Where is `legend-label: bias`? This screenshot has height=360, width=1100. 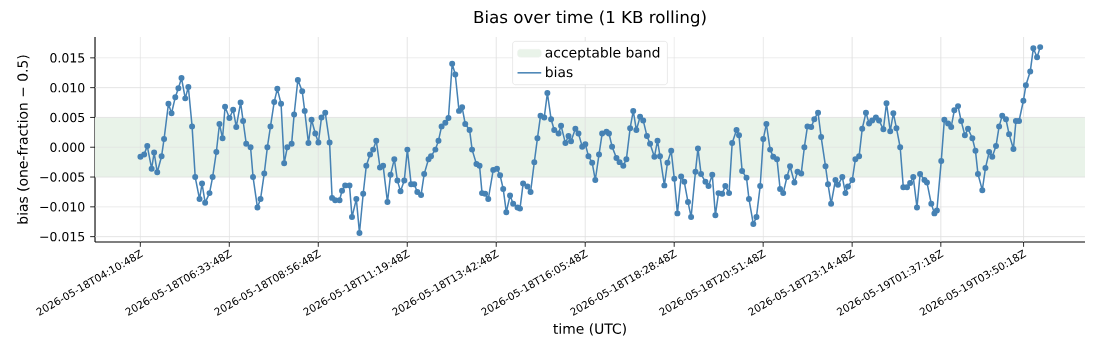
legend-label: bias is located at coordinates (559, 72).